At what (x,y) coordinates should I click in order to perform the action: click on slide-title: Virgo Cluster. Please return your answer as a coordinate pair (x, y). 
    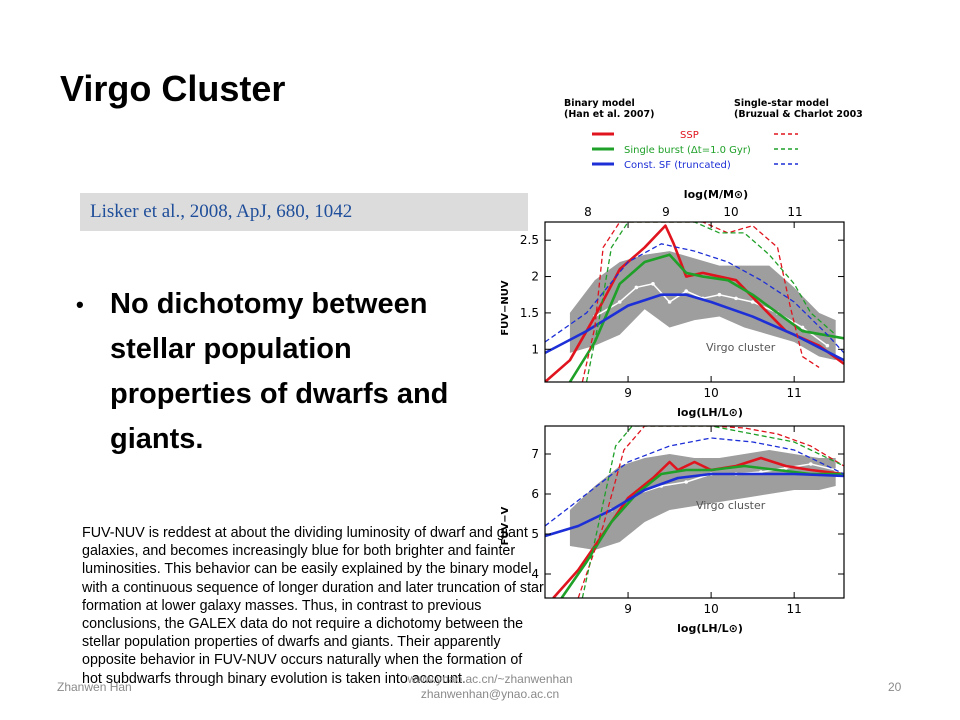
    Looking at the image, I should click on (173, 88).